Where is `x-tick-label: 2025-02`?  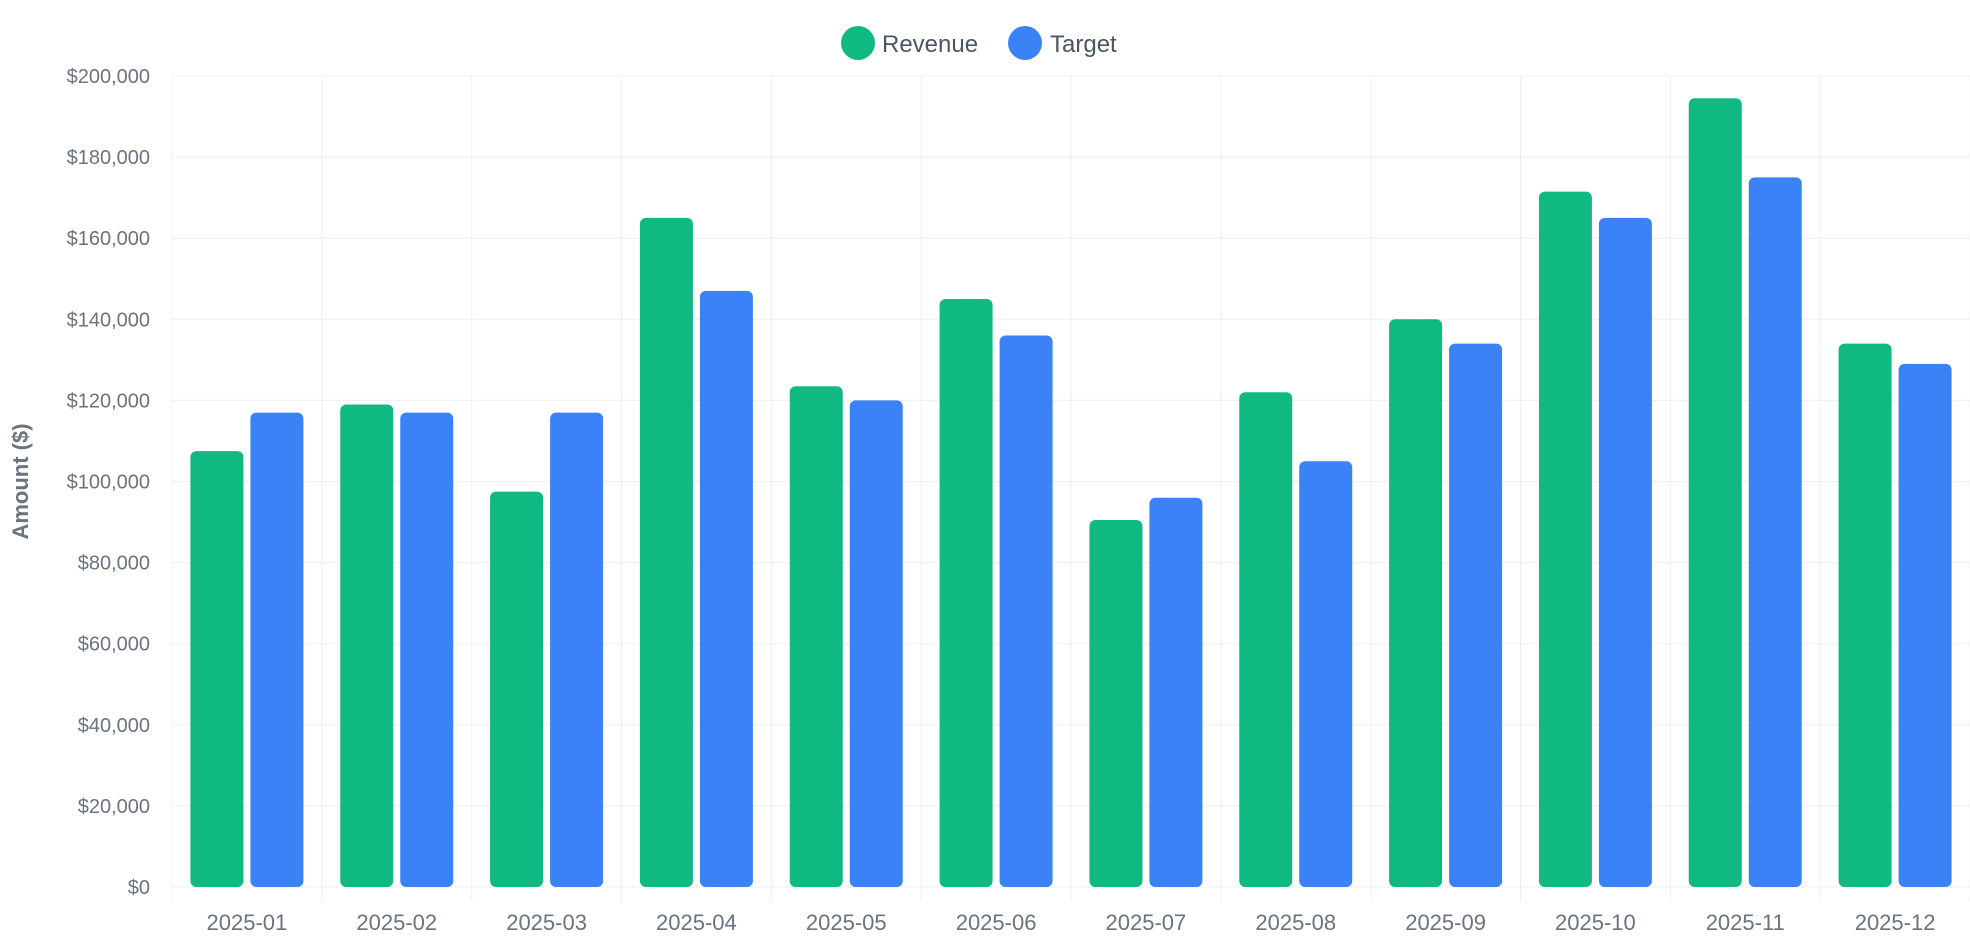
x-tick-label: 2025-02 is located at coordinates (396, 922).